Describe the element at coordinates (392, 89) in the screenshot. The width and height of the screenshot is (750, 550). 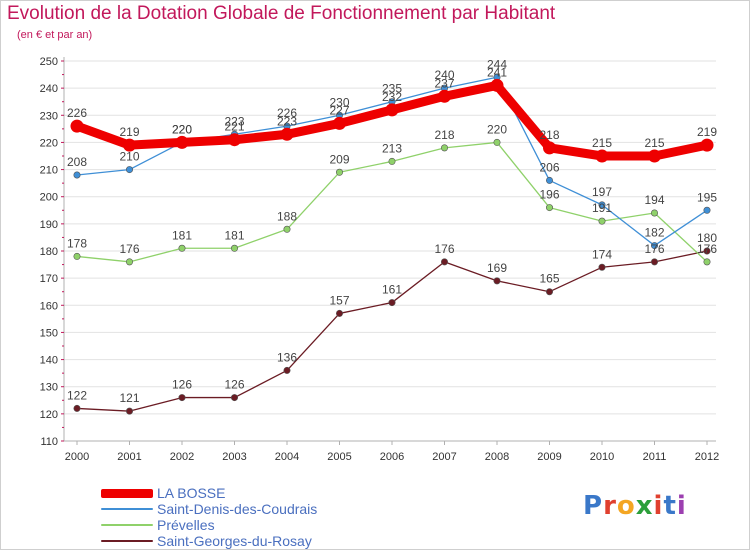
I see `data-label: 235` at that location.